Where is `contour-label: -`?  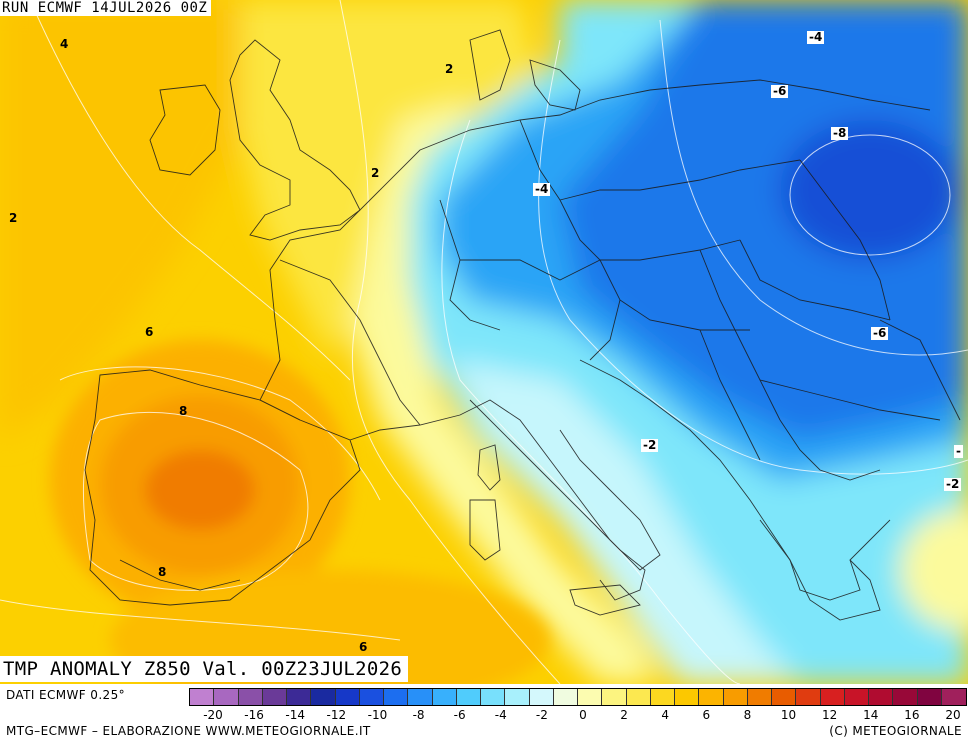 contour-label: - is located at coordinates (958, 451).